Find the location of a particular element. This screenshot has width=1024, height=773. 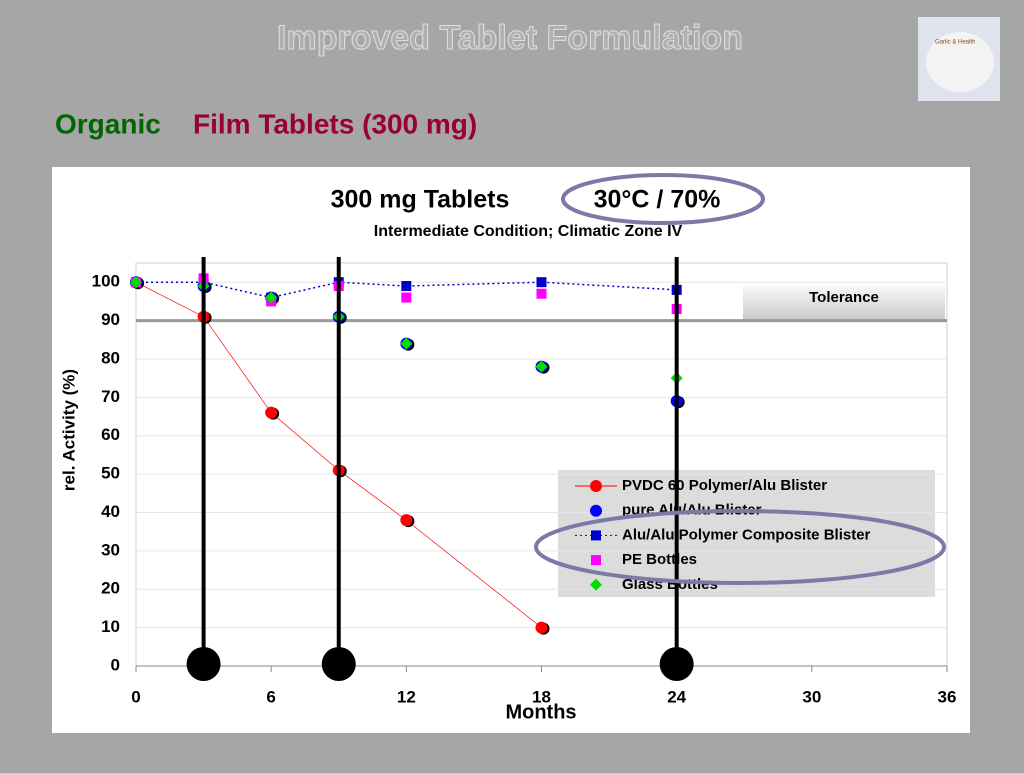

tolerance-label: Tolerance is located at coordinates (844, 297).